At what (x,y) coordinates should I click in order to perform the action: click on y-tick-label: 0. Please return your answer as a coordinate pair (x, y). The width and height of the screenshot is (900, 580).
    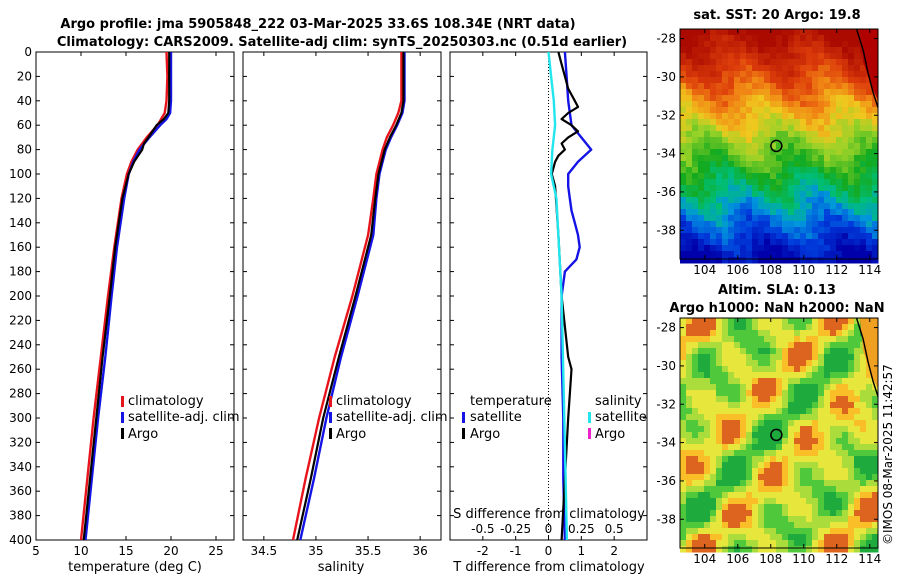
    Looking at the image, I should click on (28, 52).